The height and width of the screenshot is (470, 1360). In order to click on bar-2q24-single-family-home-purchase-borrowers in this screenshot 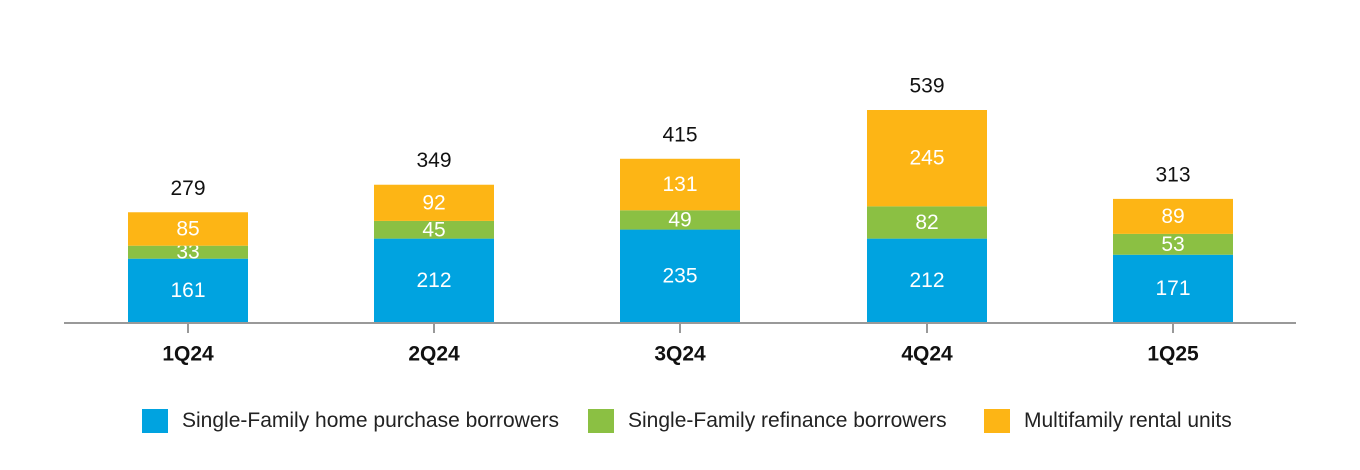, I will do `click(434, 280)`.